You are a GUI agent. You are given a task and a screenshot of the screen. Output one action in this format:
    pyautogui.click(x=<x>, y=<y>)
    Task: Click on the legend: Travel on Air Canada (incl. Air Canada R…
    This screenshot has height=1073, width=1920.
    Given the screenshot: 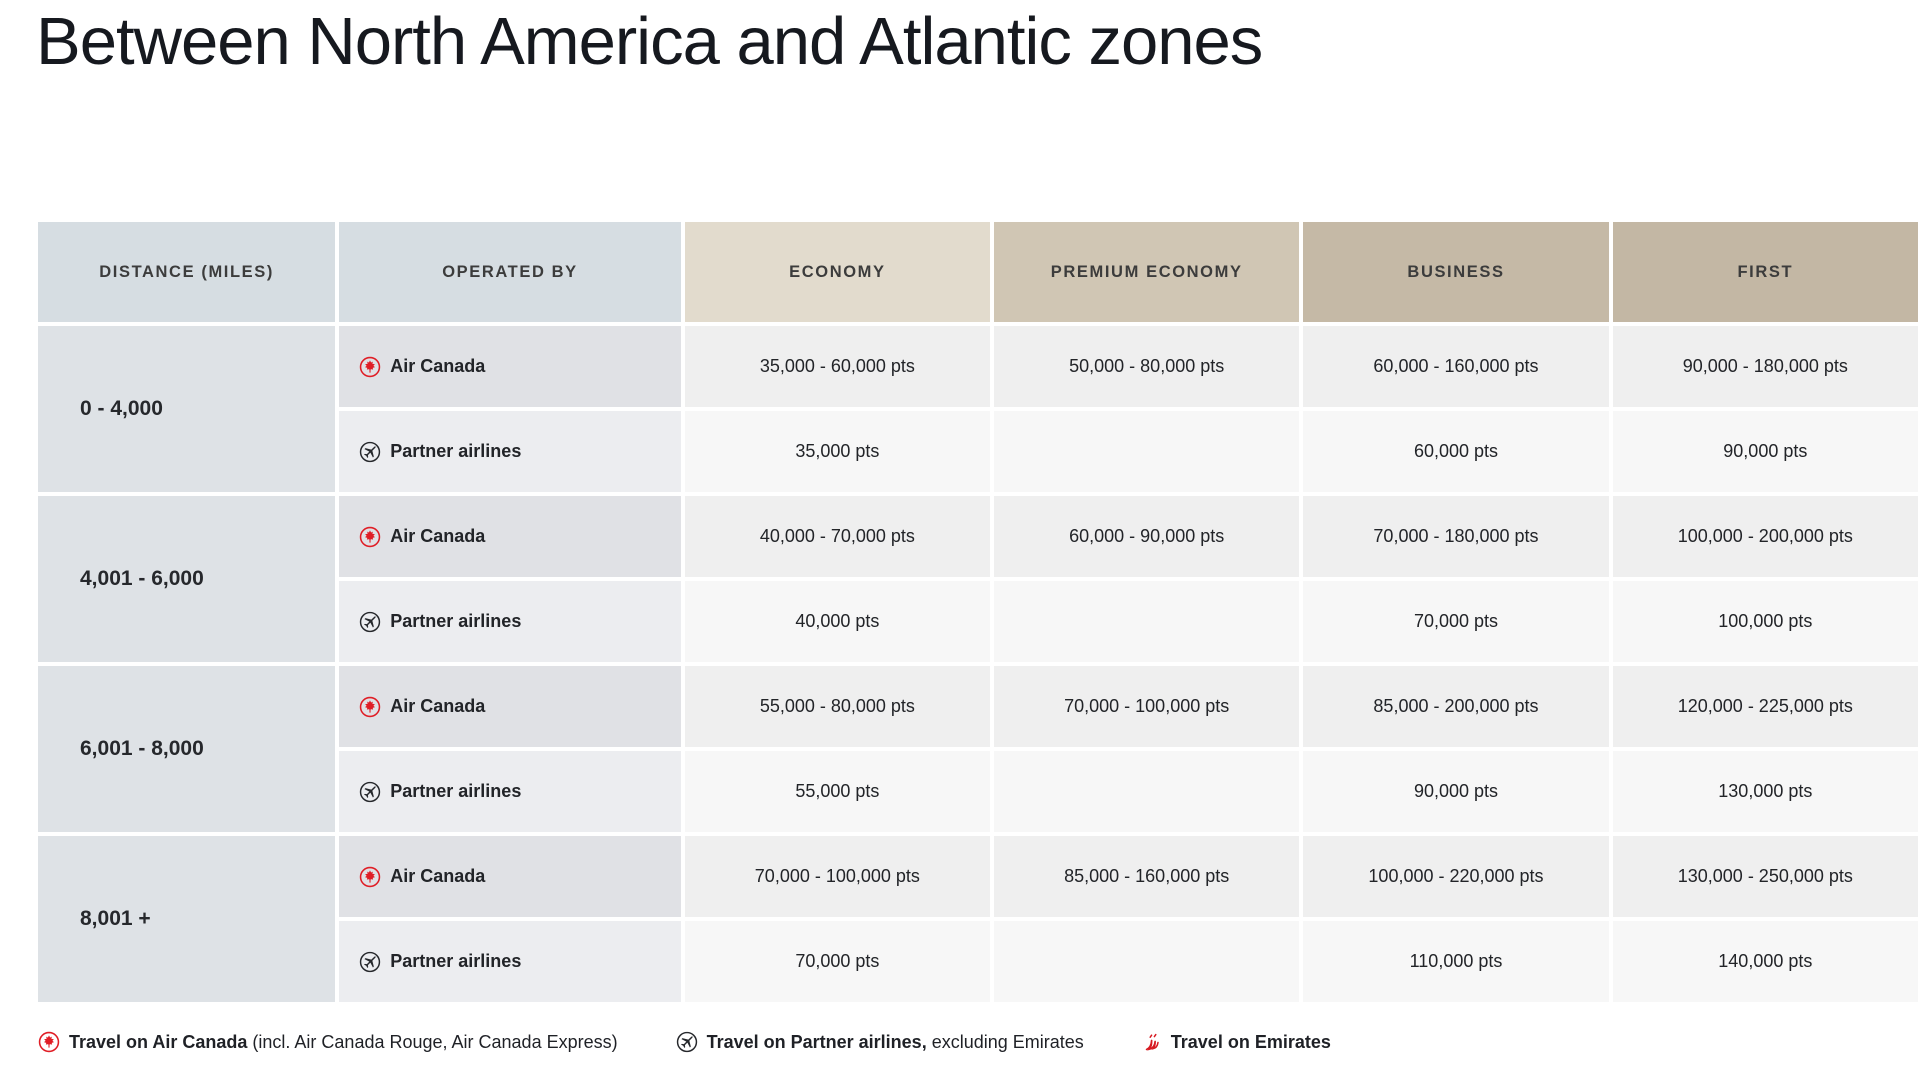 What is the action you would take?
    pyautogui.click(x=684, y=1042)
    